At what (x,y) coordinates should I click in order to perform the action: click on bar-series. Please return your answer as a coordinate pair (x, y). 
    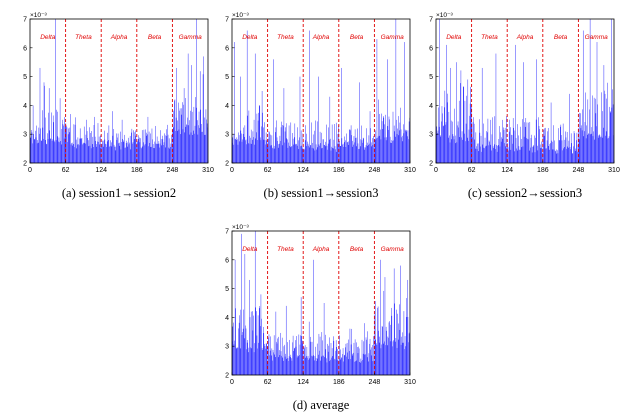
    Looking at the image, I should click on (321, 303).